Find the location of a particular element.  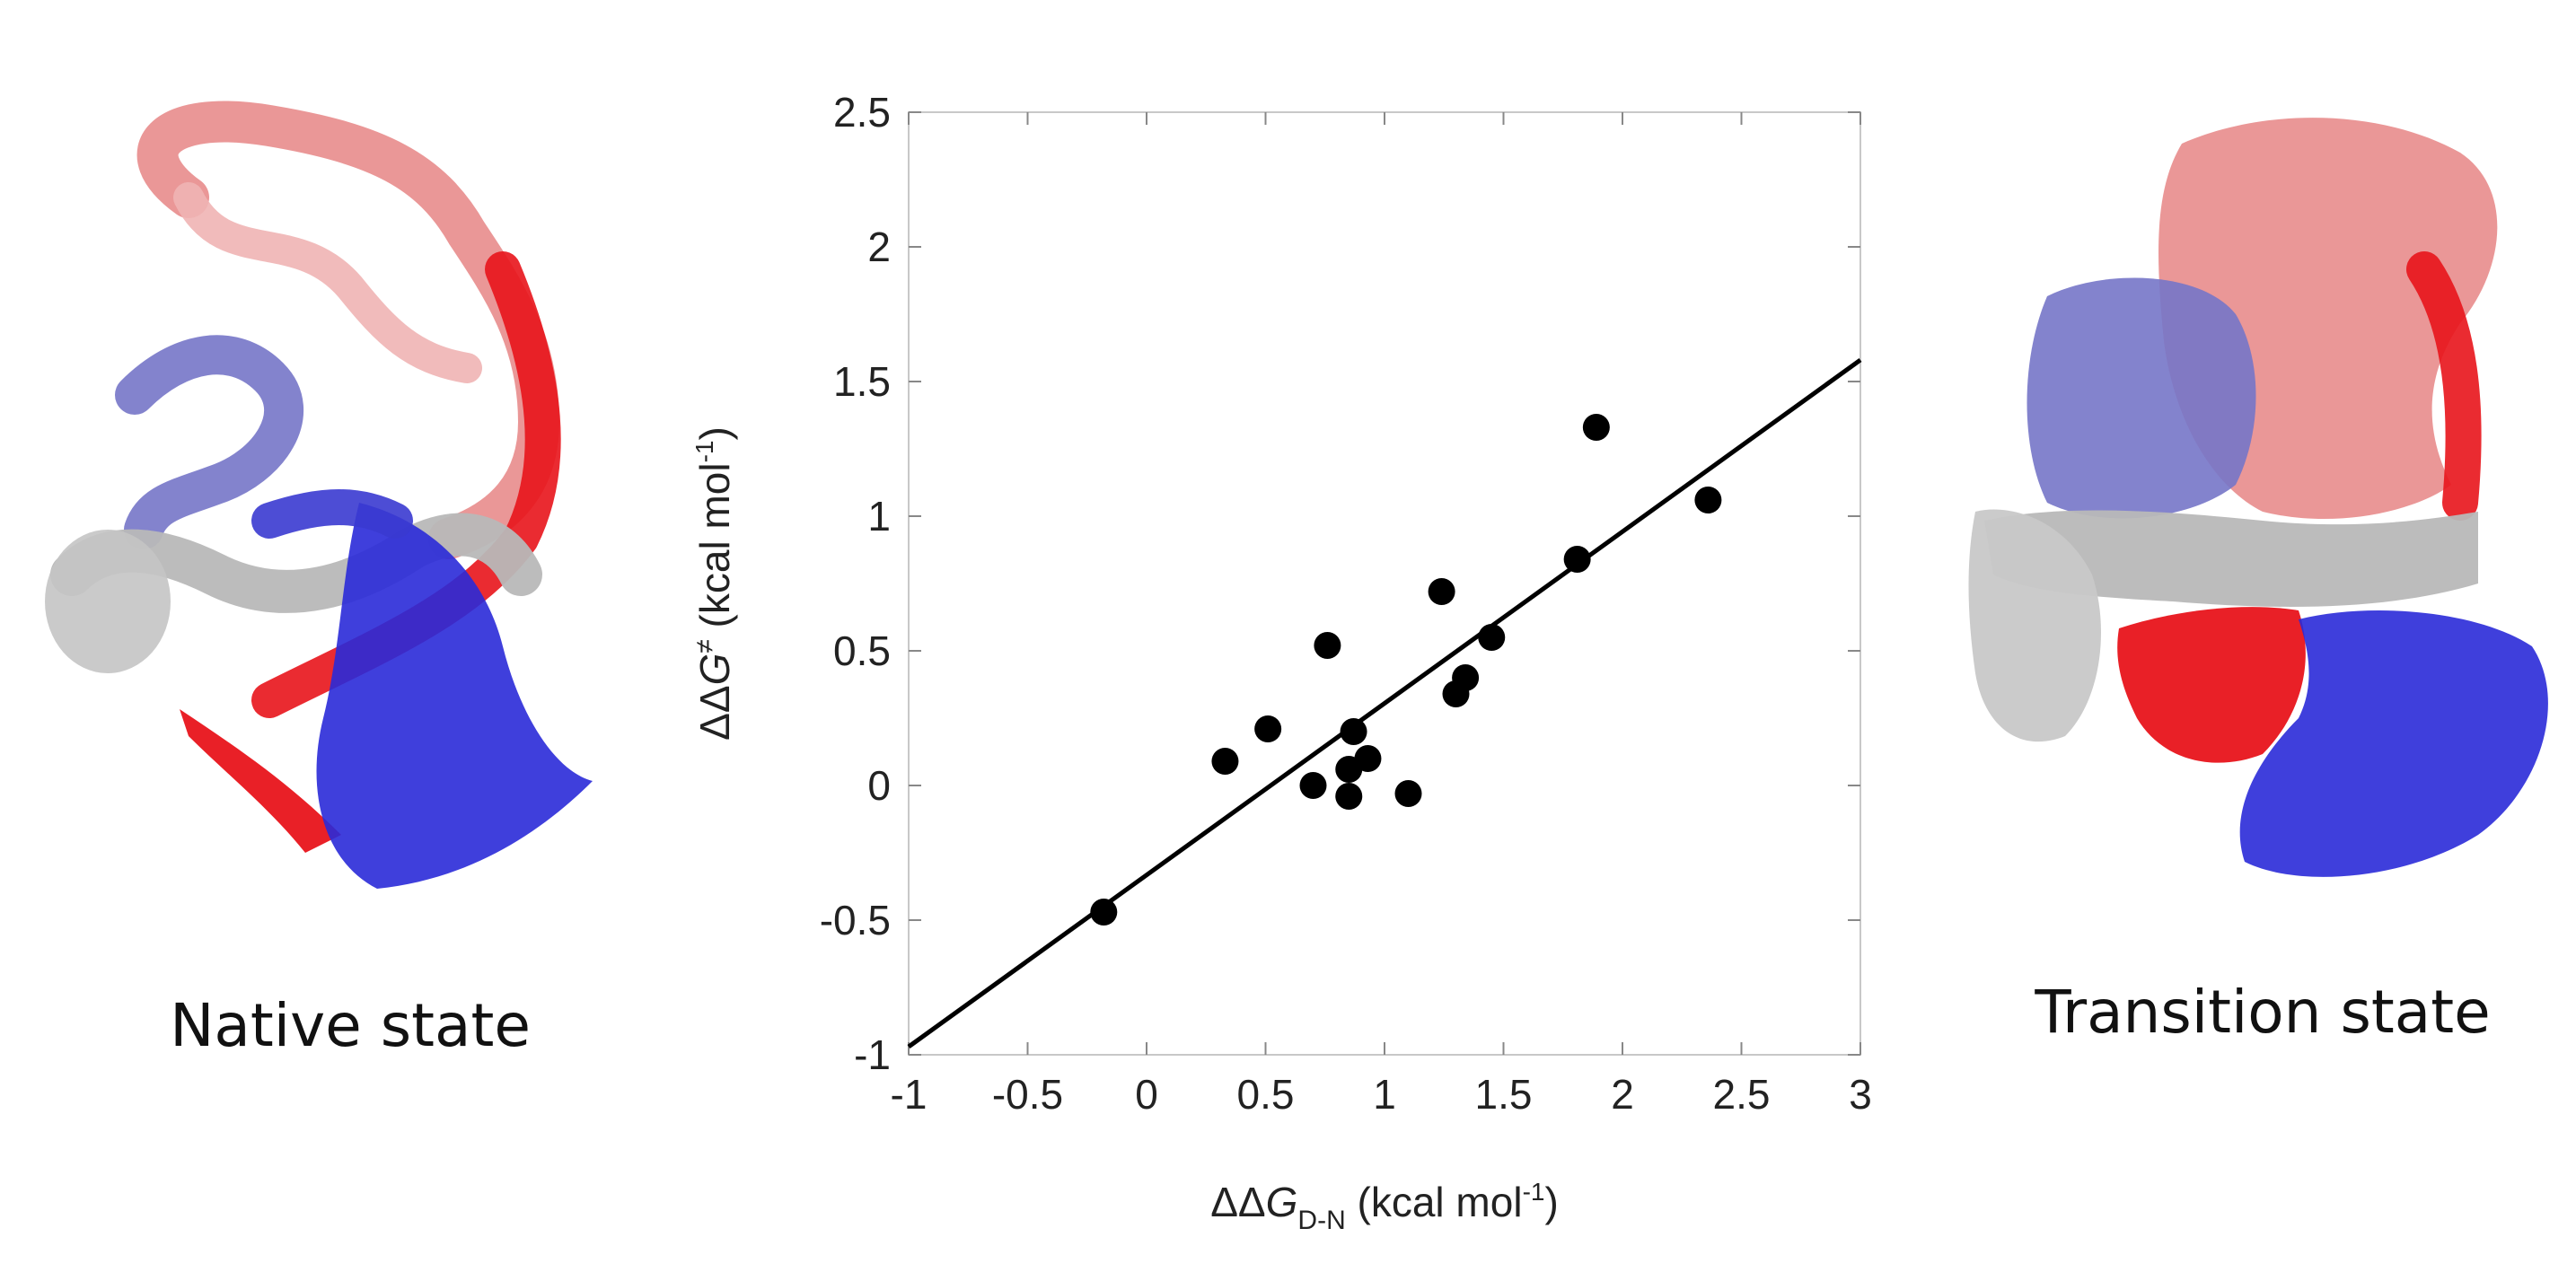

transition-periwinkle-block is located at coordinates (2142, 398).